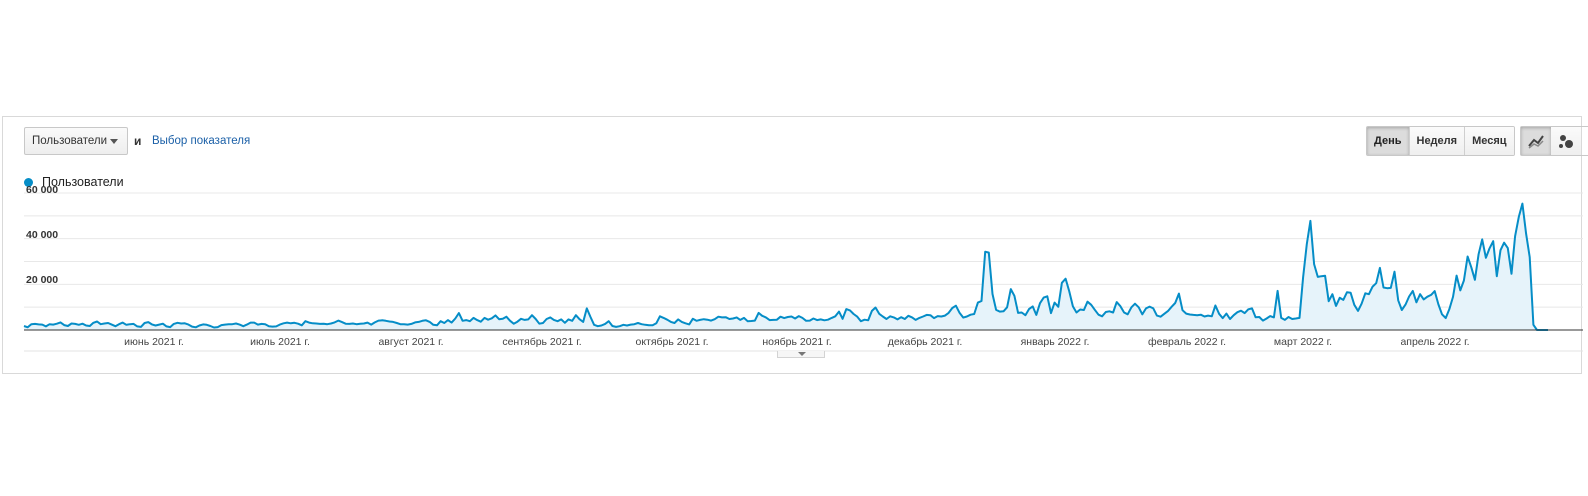 The width and height of the screenshot is (1588, 496). I want to click on resize-handle, so click(801, 354).